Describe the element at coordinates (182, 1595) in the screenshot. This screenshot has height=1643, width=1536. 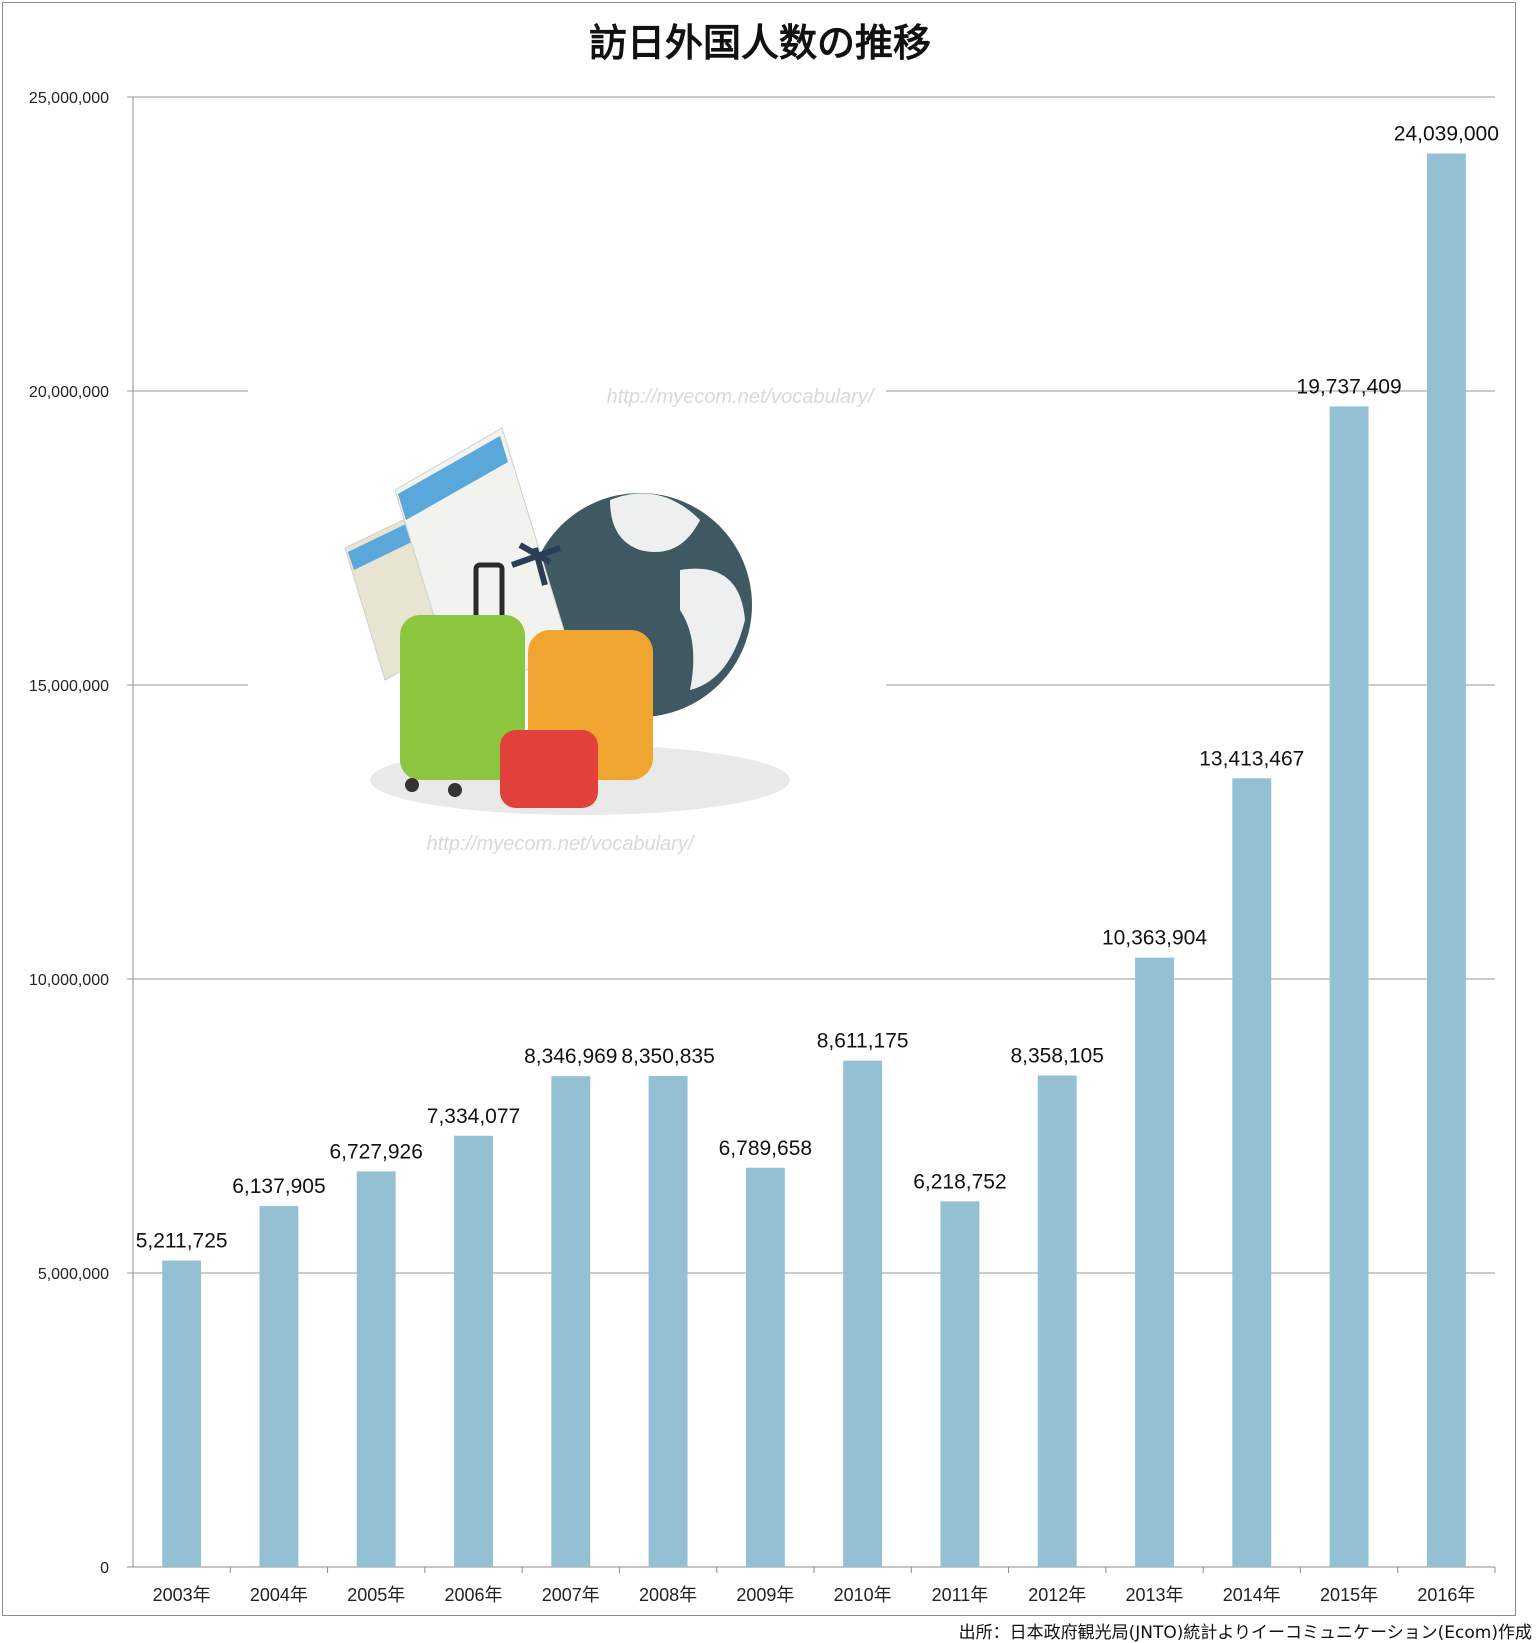
I see `x-tick-label: 2003年` at that location.